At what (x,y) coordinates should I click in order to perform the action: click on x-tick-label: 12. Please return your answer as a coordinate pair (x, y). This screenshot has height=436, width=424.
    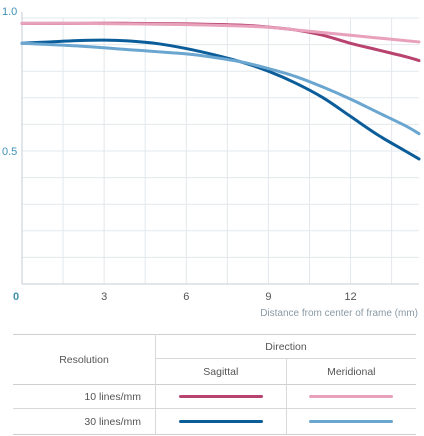
    Looking at the image, I should click on (350, 297).